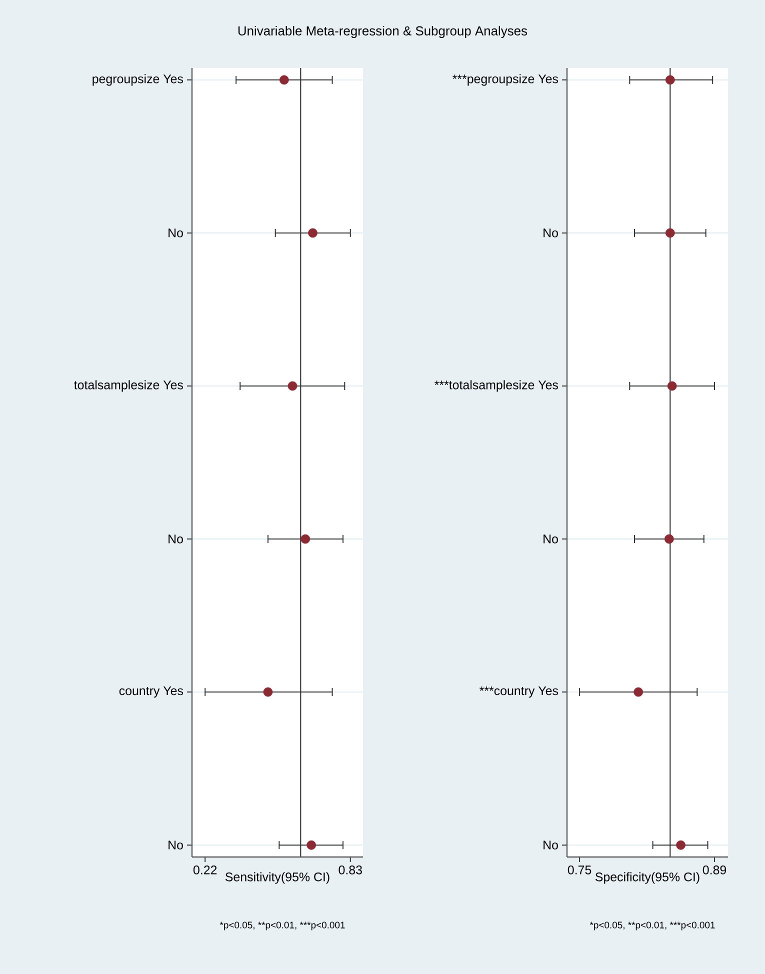 This screenshot has width=765, height=974. What do you see at coordinates (496, 386) in the screenshot?
I see `y-tick-label: ***totalsamplesize Yes` at bounding box center [496, 386].